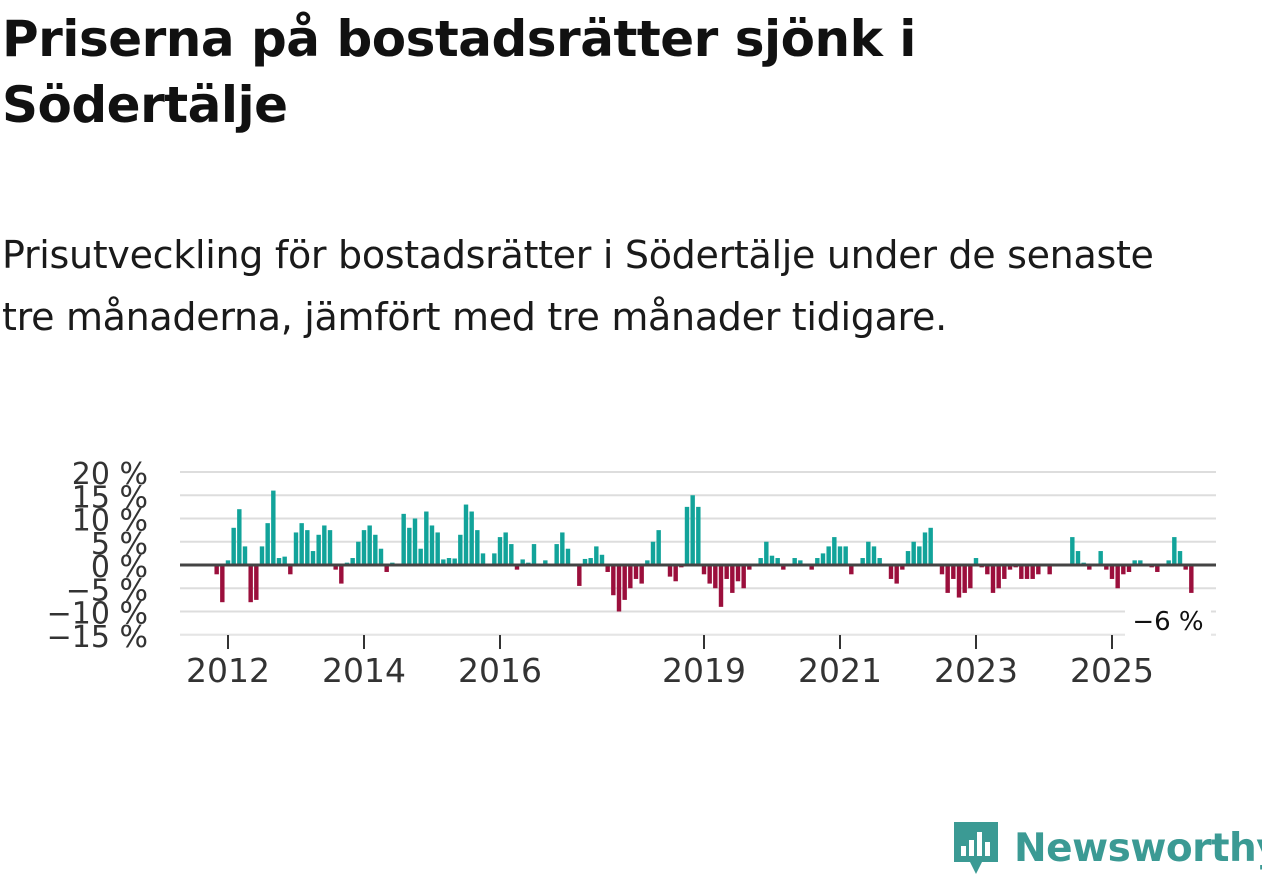 This screenshot has width=1262, height=879. Describe the element at coordinates (1138, 848) in the screenshot. I see `logo-text: Newsworthy` at that location.